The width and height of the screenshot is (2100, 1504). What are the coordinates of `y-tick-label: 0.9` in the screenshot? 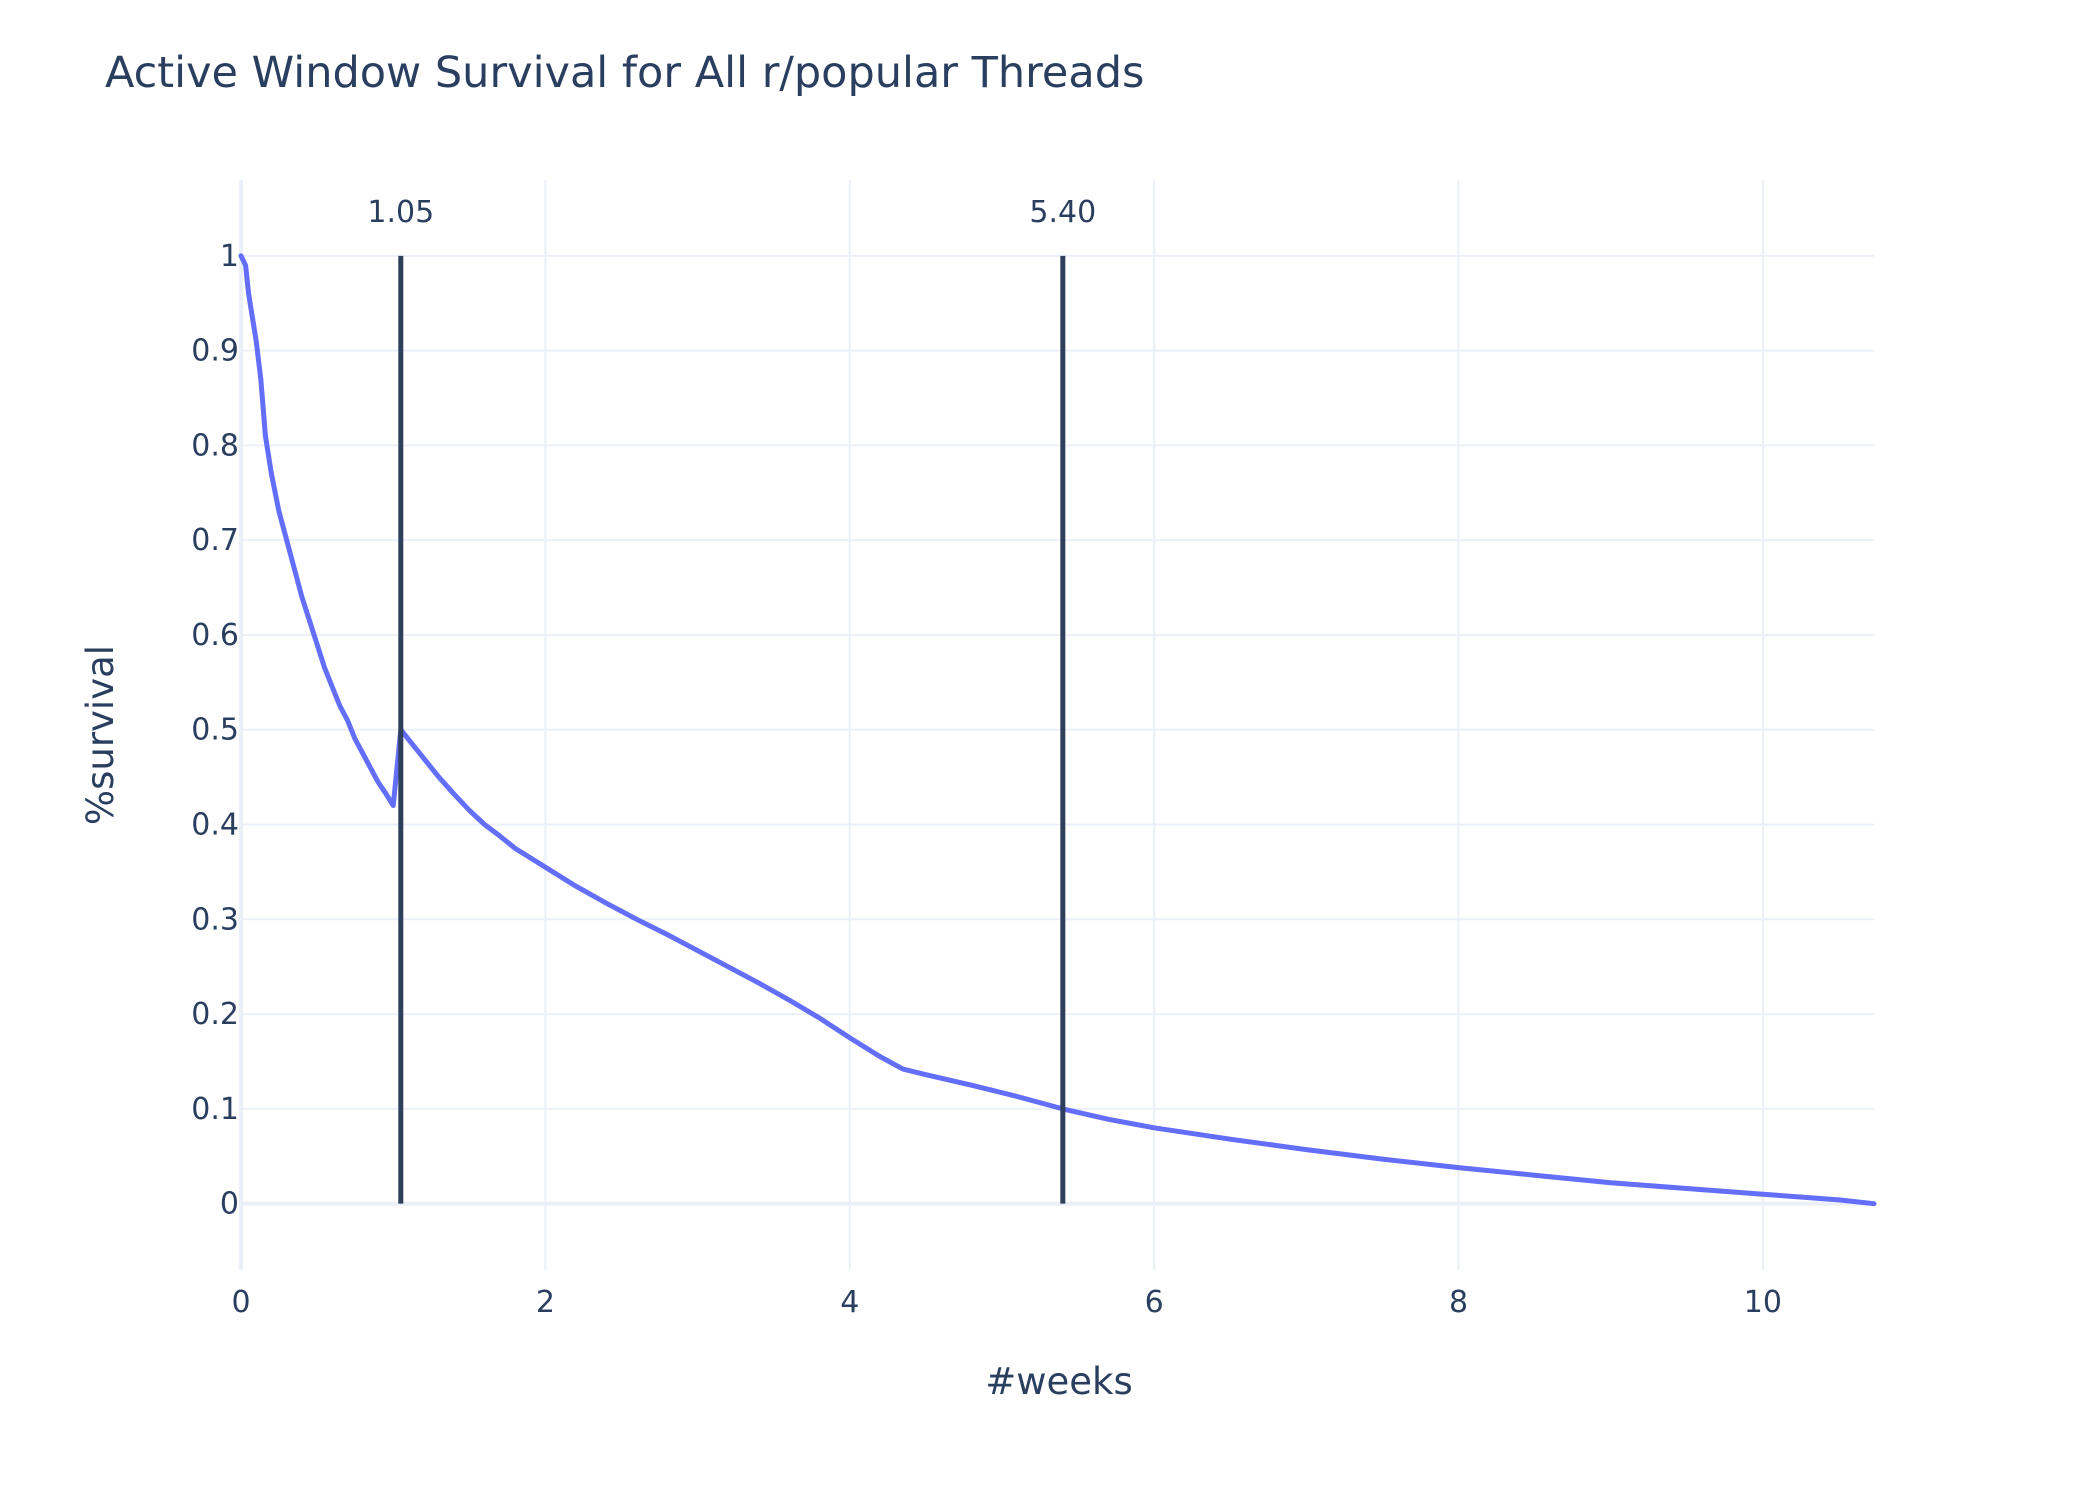 It's located at (215, 351).